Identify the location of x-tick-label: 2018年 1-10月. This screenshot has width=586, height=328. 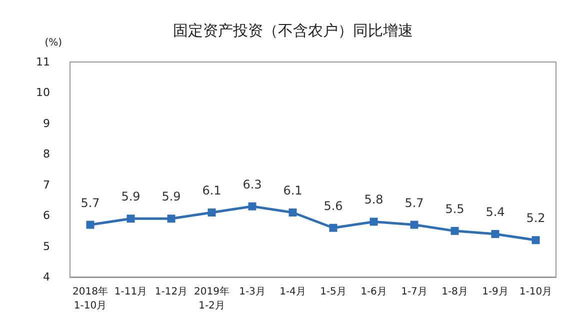
(90, 299).